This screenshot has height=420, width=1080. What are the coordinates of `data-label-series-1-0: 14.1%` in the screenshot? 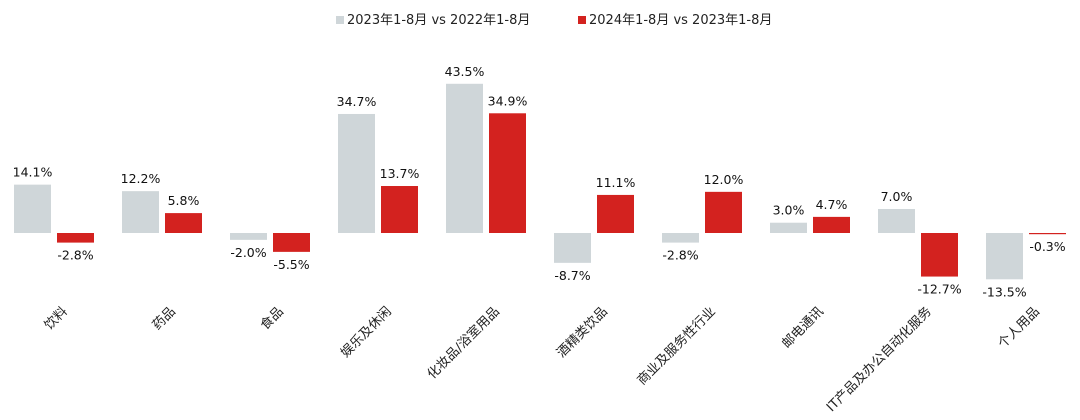 It's located at (33, 172).